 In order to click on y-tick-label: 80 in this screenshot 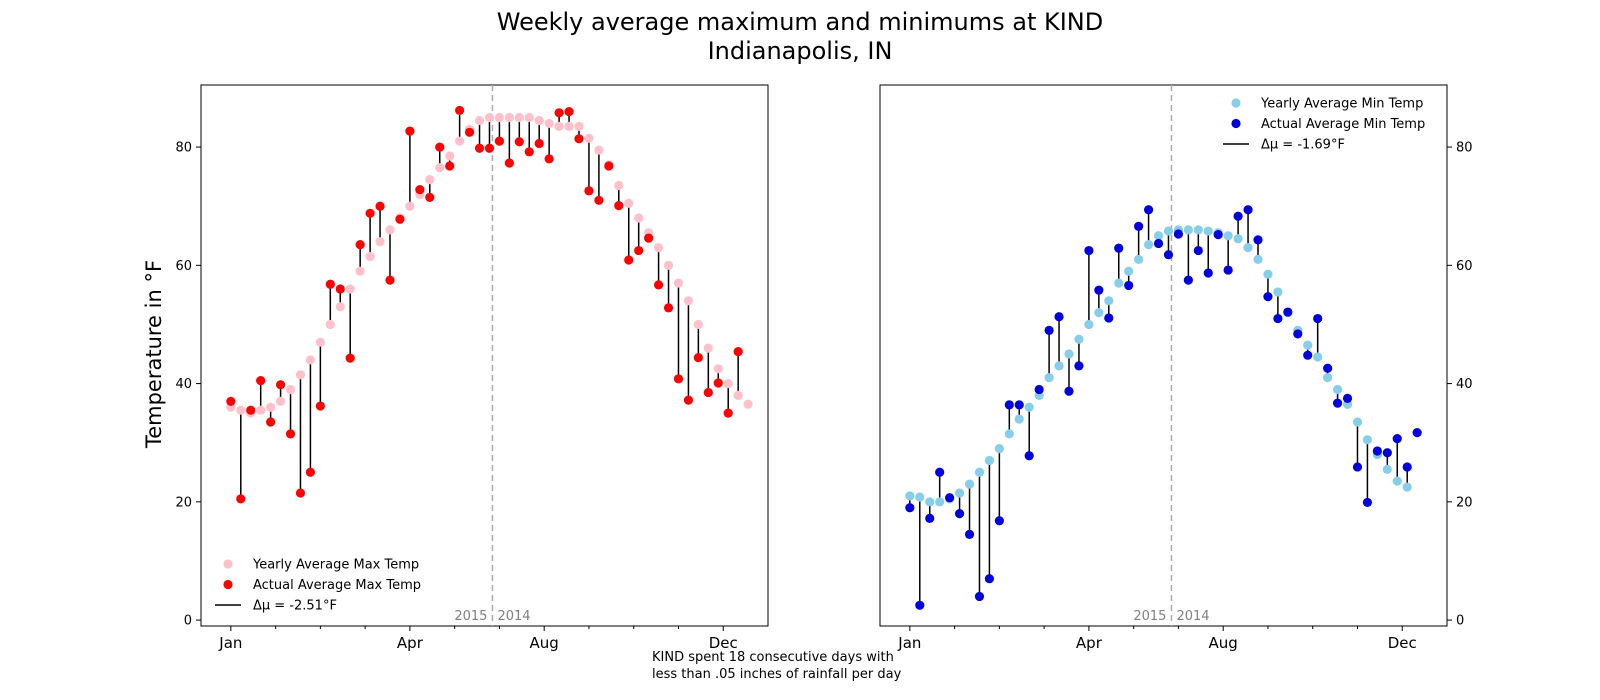, I will do `click(183, 148)`.